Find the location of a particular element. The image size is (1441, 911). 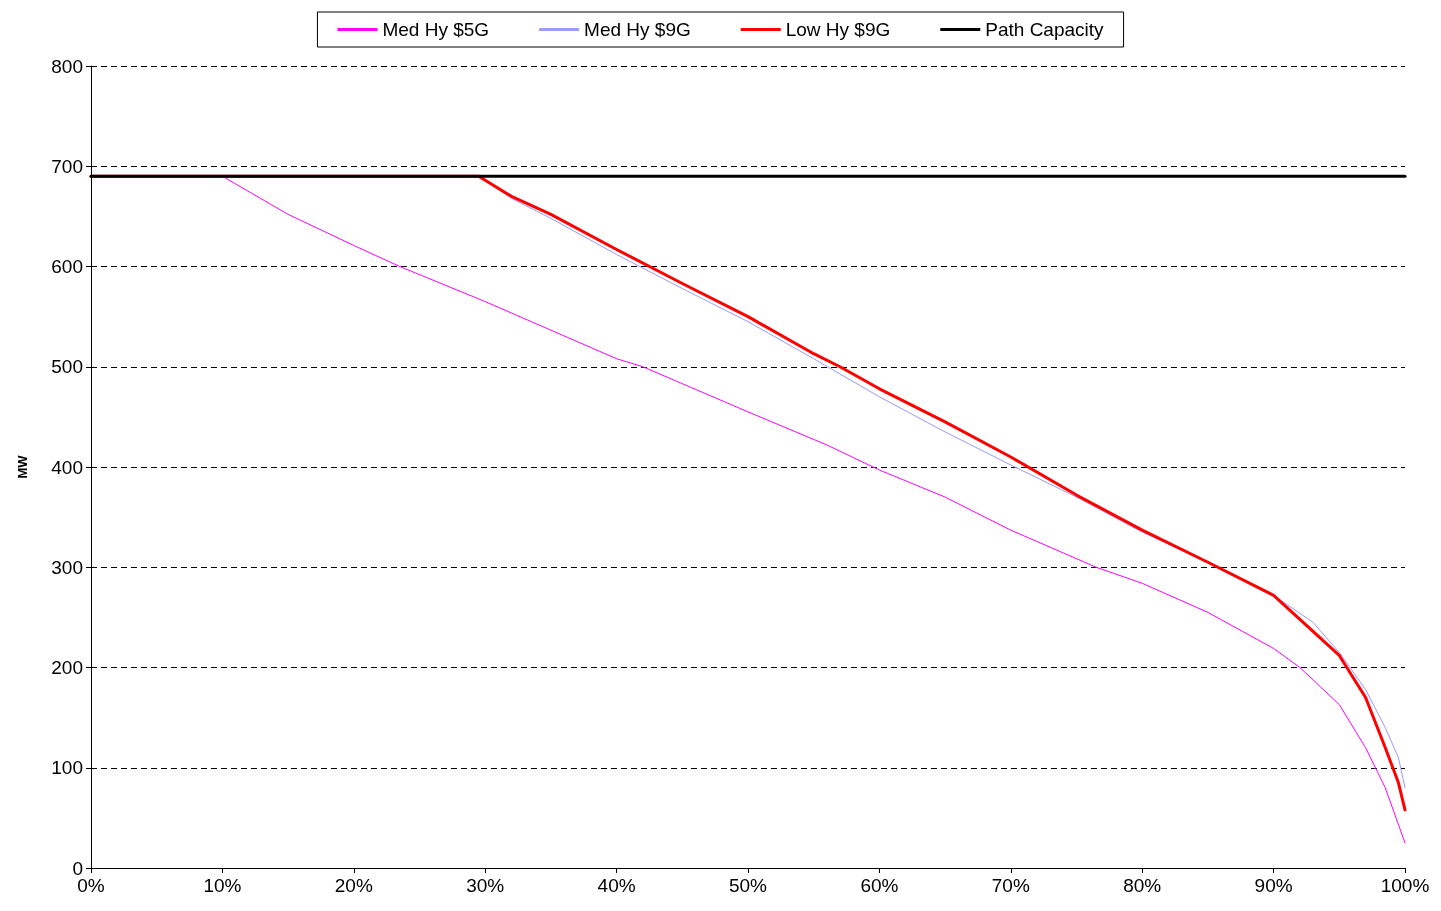

x-tick-label: 10% is located at coordinates (222, 885).